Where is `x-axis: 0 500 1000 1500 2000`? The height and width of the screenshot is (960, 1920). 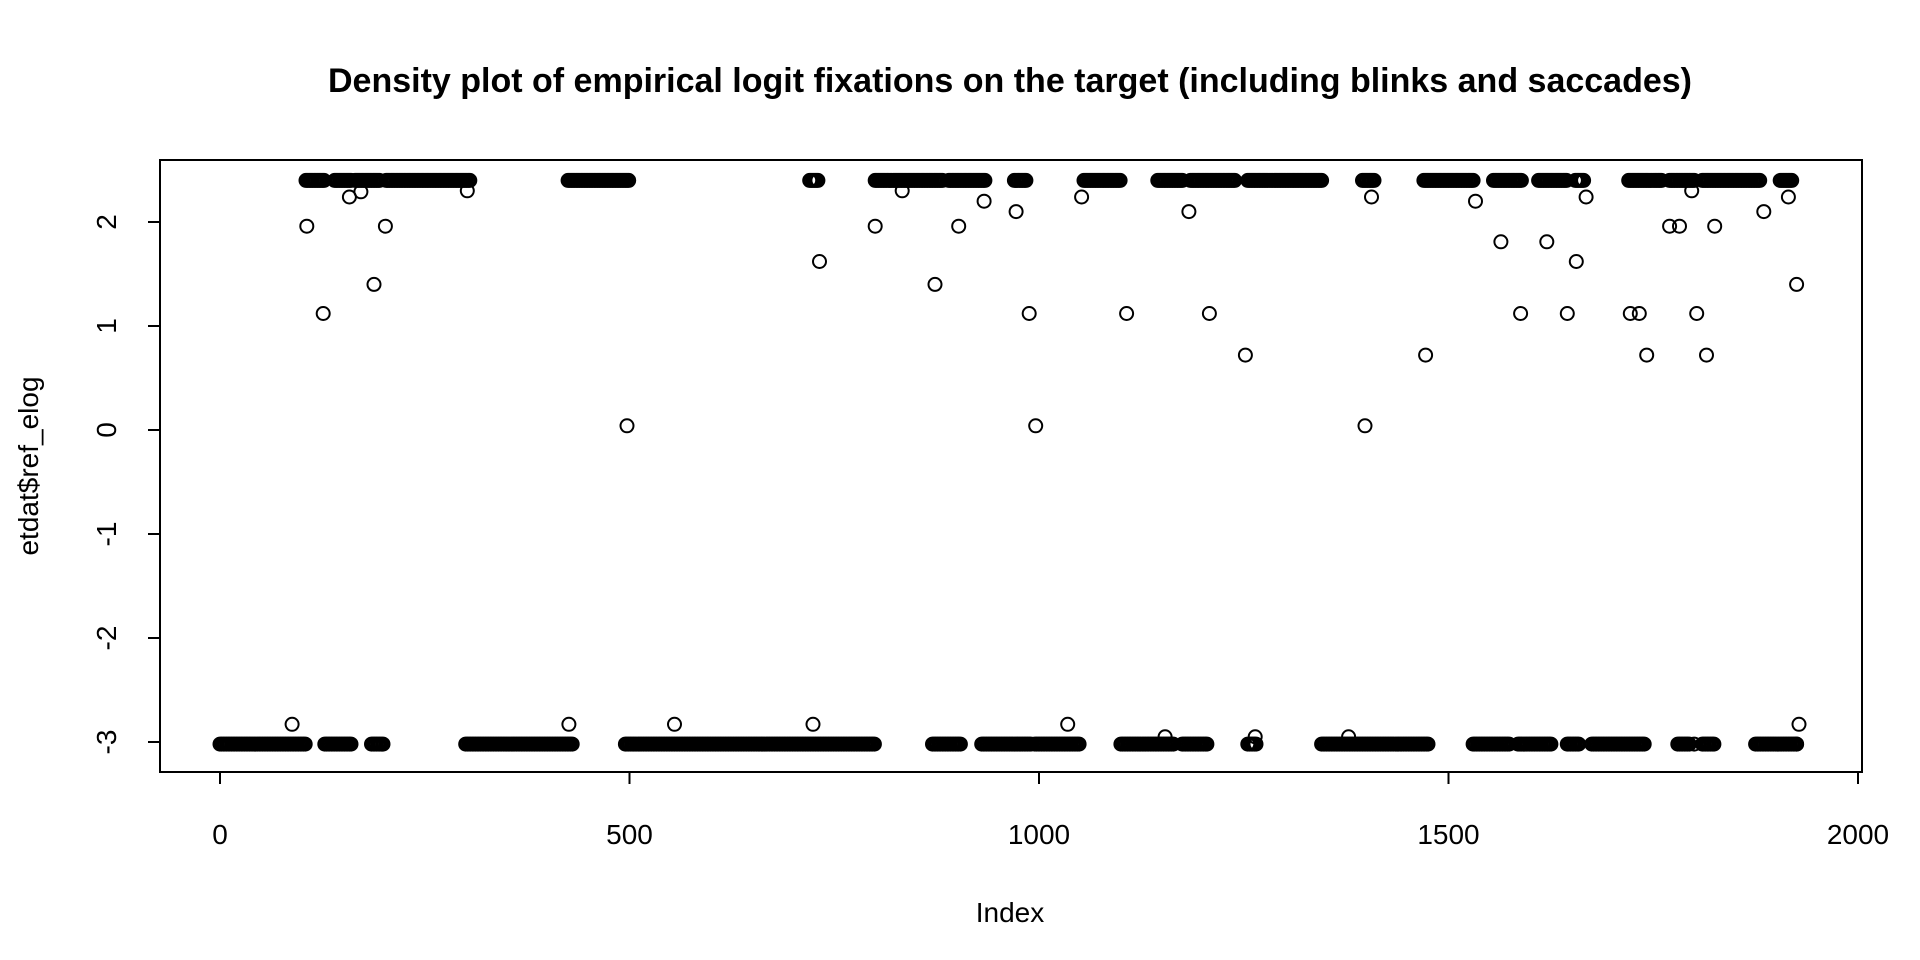 x-axis: 0 500 1000 1500 2000 is located at coordinates (1050, 810).